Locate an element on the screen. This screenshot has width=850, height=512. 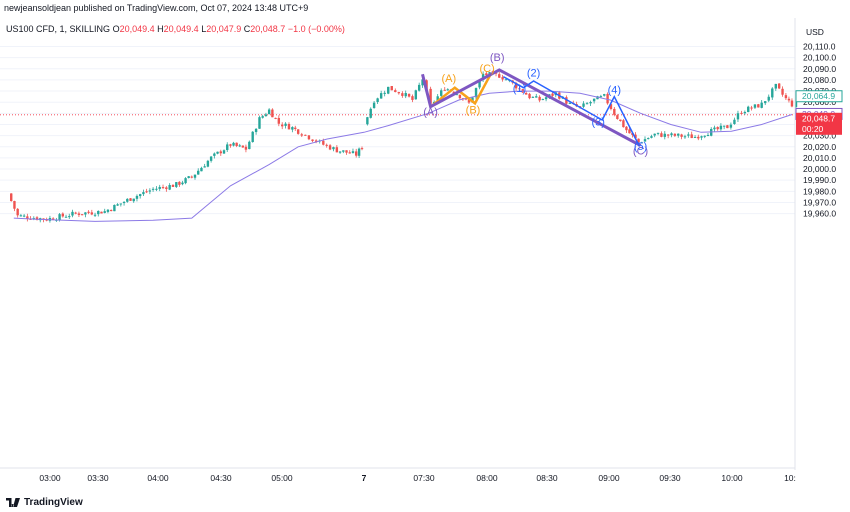
high-price-tag-text: 20,064.9 is located at coordinates (818, 96).